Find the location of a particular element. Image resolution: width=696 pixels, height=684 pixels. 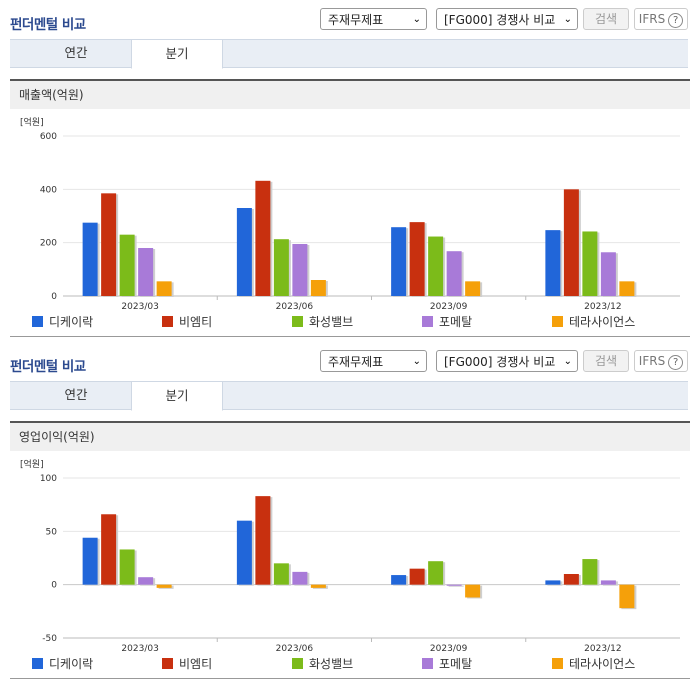

peer-select-value: [FG000] 경쟁사 비교 is located at coordinates (500, 20).